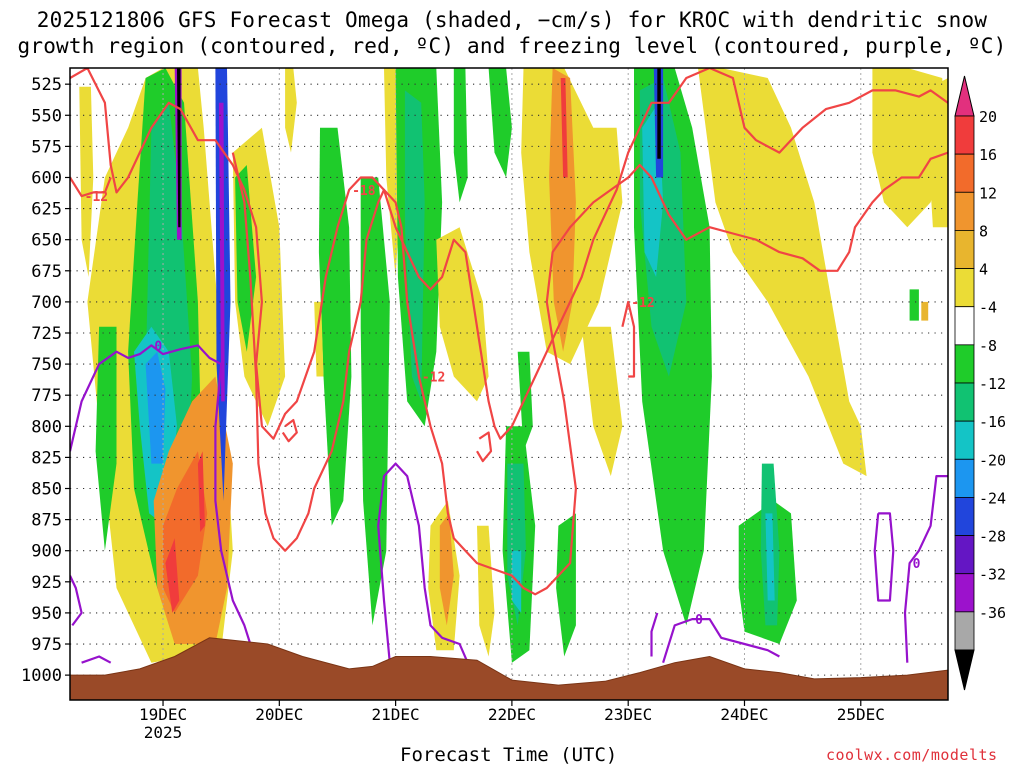  What do you see at coordinates (744, 714) in the screenshot?
I see `x-tick-label: 24DEC` at bounding box center [744, 714].